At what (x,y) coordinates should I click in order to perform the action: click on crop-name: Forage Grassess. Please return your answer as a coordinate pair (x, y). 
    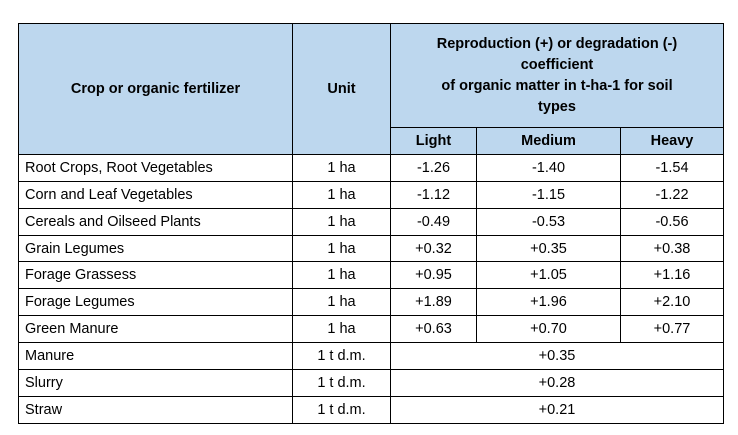
    Looking at the image, I should click on (155, 275).